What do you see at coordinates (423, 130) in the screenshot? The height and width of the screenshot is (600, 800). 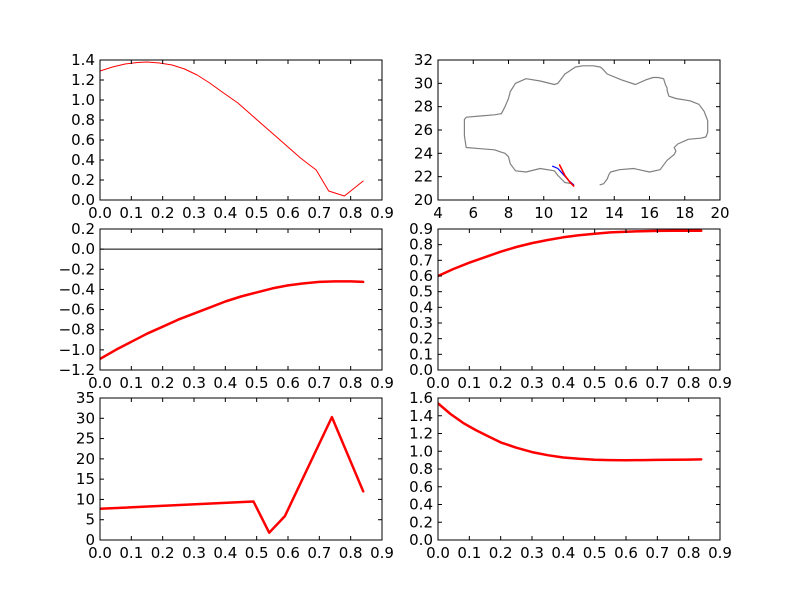 I see `y-tick-label: 26` at bounding box center [423, 130].